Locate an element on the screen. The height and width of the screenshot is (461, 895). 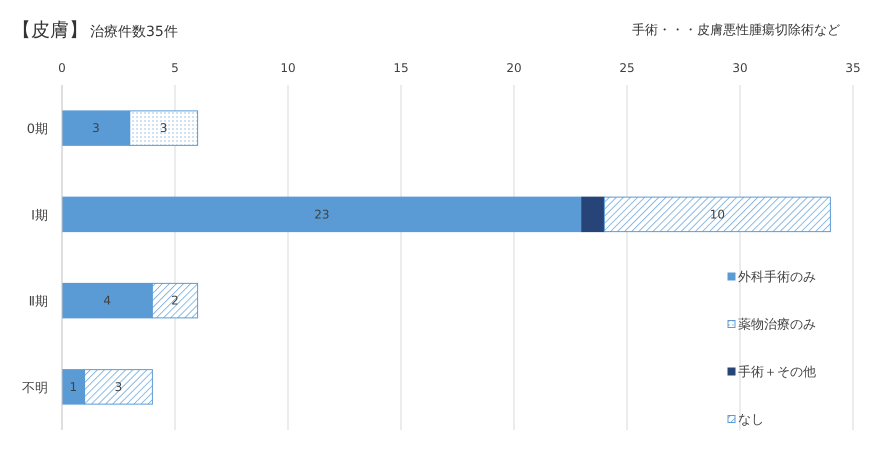
x-tick-label: 25 is located at coordinates (627, 68).